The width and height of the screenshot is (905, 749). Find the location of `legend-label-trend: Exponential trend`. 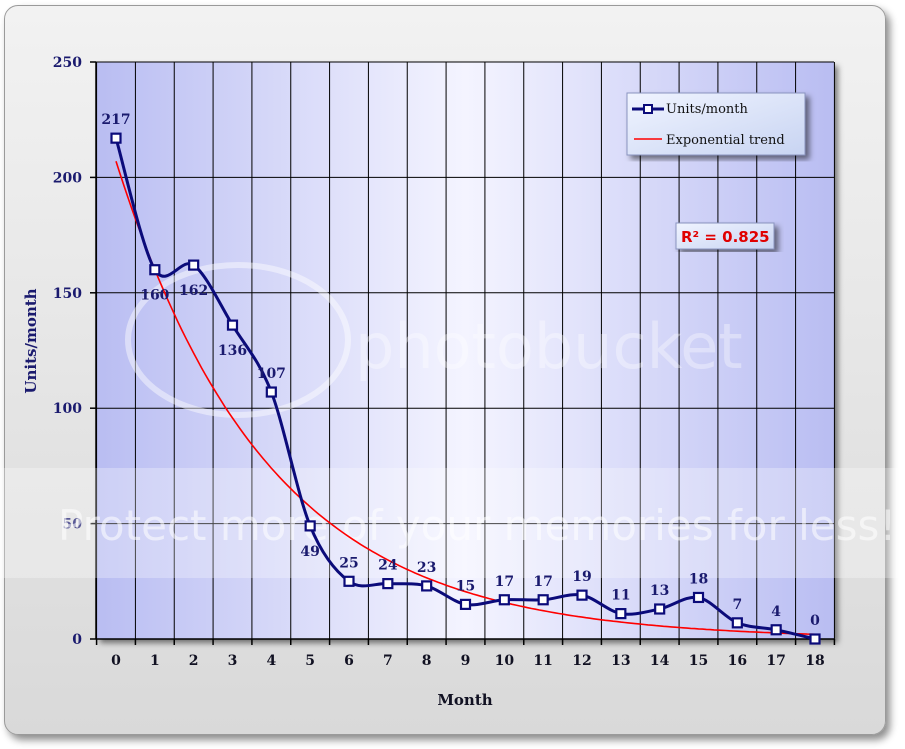

legend-label-trend: Exponential trend is located at coordinates (725, 140).